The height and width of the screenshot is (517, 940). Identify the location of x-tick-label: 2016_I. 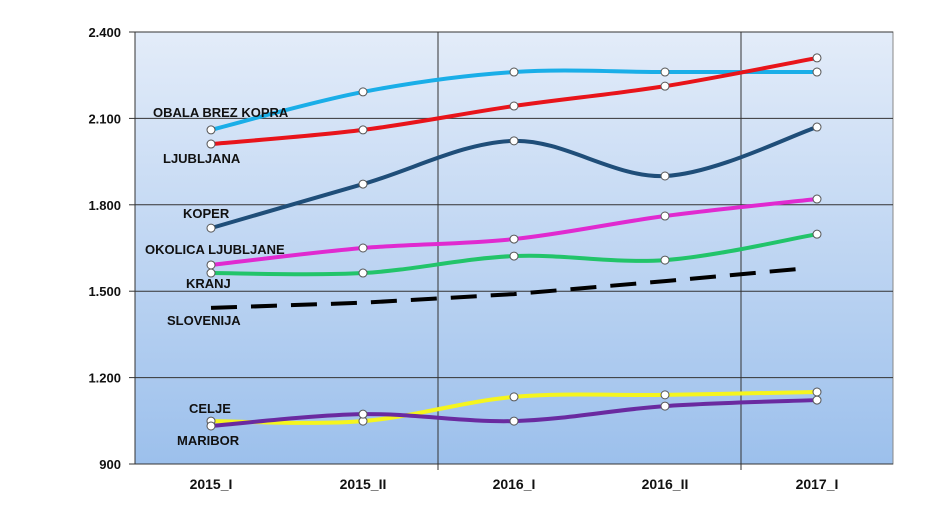
(514, 484).